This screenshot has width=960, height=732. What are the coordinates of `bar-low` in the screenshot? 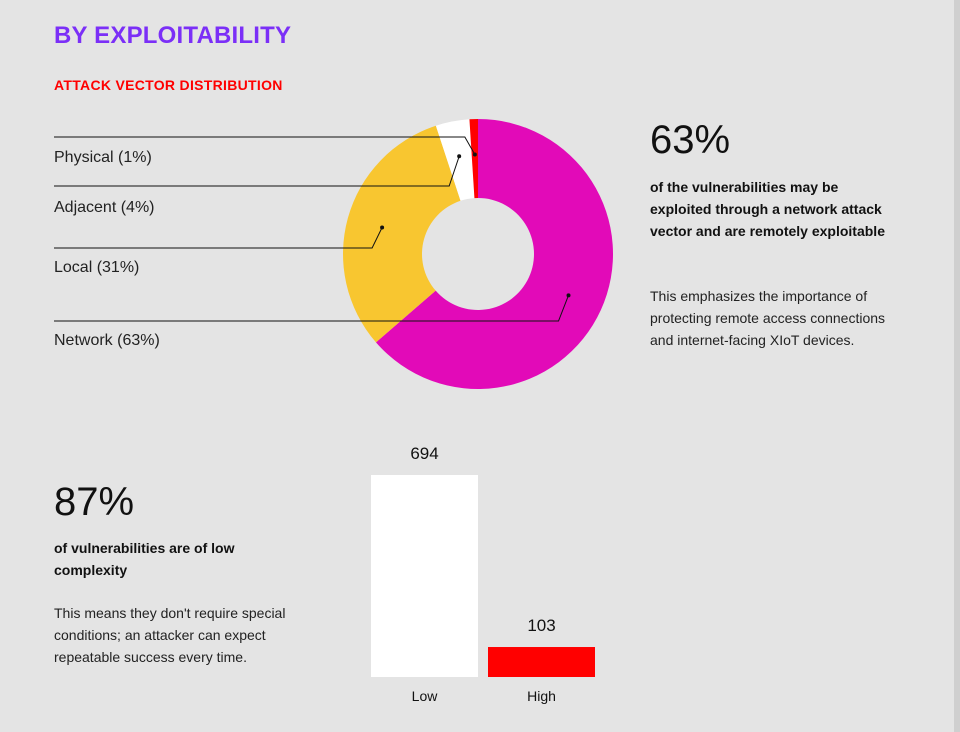 It's located at (424, 576).